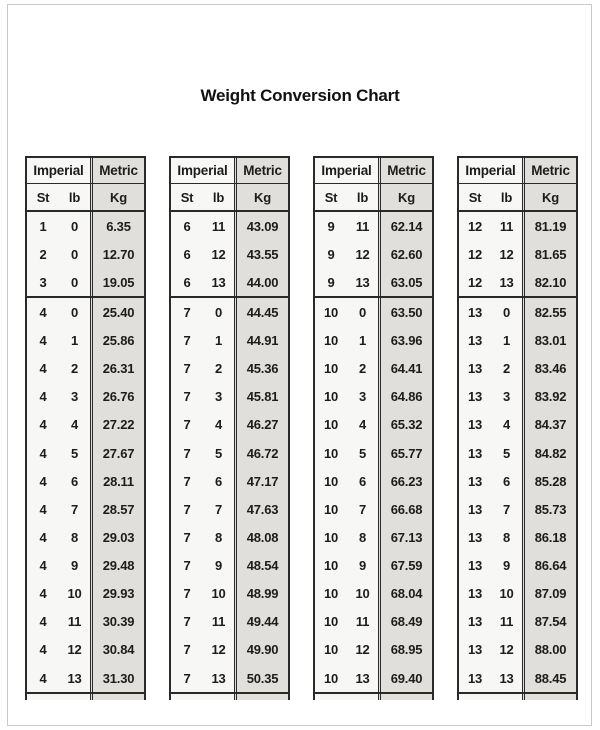 The width and height of the screenshot is (600, 730). I want to click on kilograms-value: 25.40, so click(117, 312).